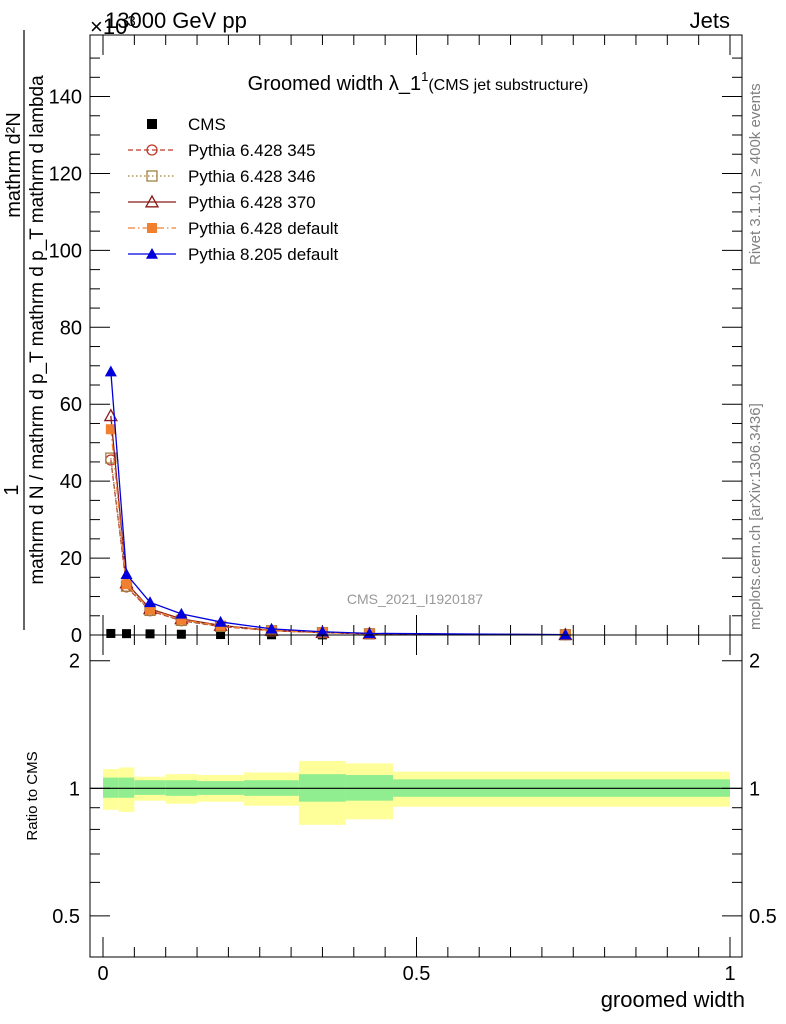 The height and width of the screenshot is (1024, 786). I want to click on main-y-tick-label: 60, so click(71, 405).